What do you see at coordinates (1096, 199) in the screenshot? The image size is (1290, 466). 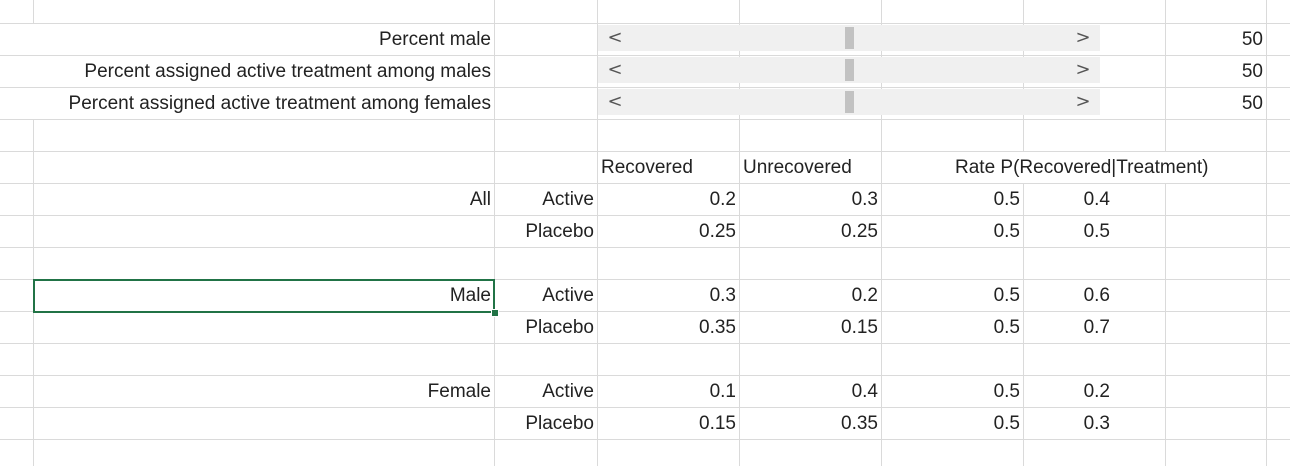 I see `cell-rate: 0.4` at bounding box center [1096, 199].